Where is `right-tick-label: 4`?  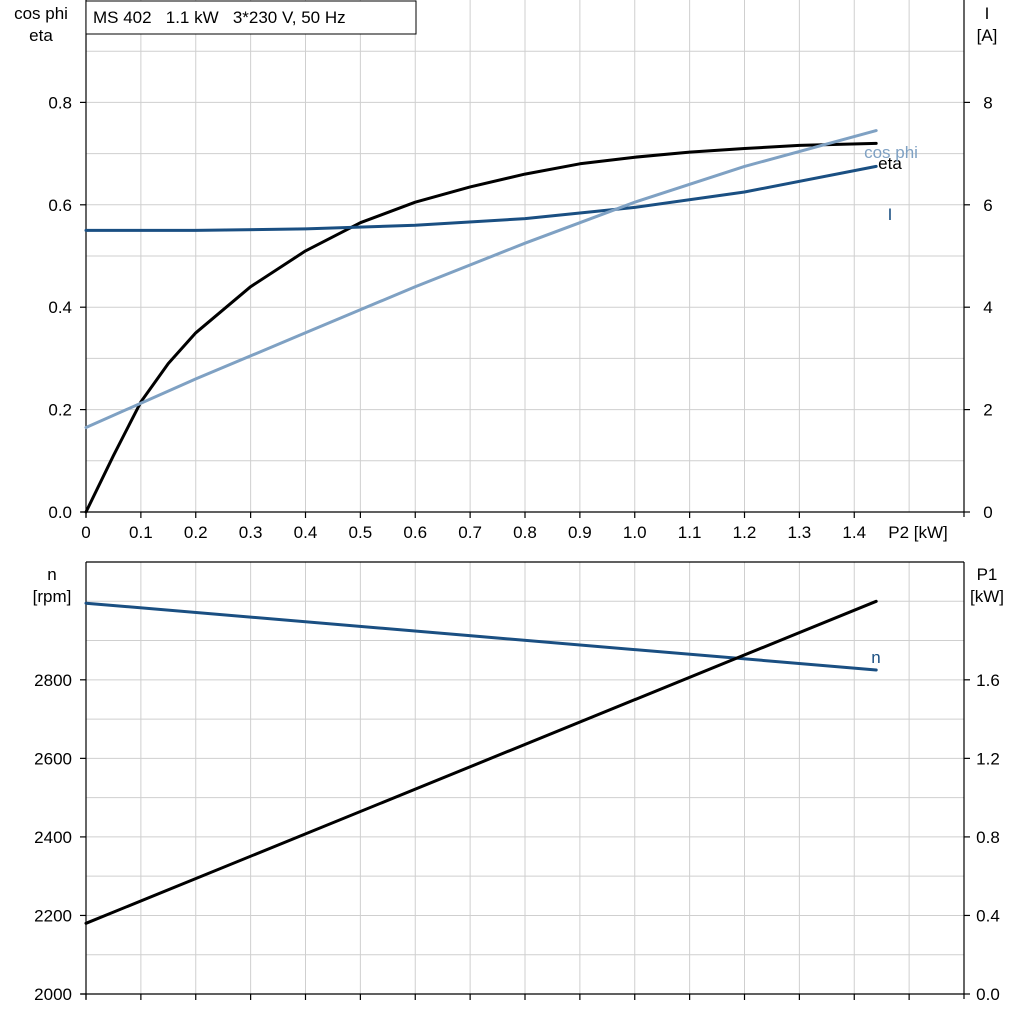
right-tick-label: 4 is located at coordinates (987, 307).